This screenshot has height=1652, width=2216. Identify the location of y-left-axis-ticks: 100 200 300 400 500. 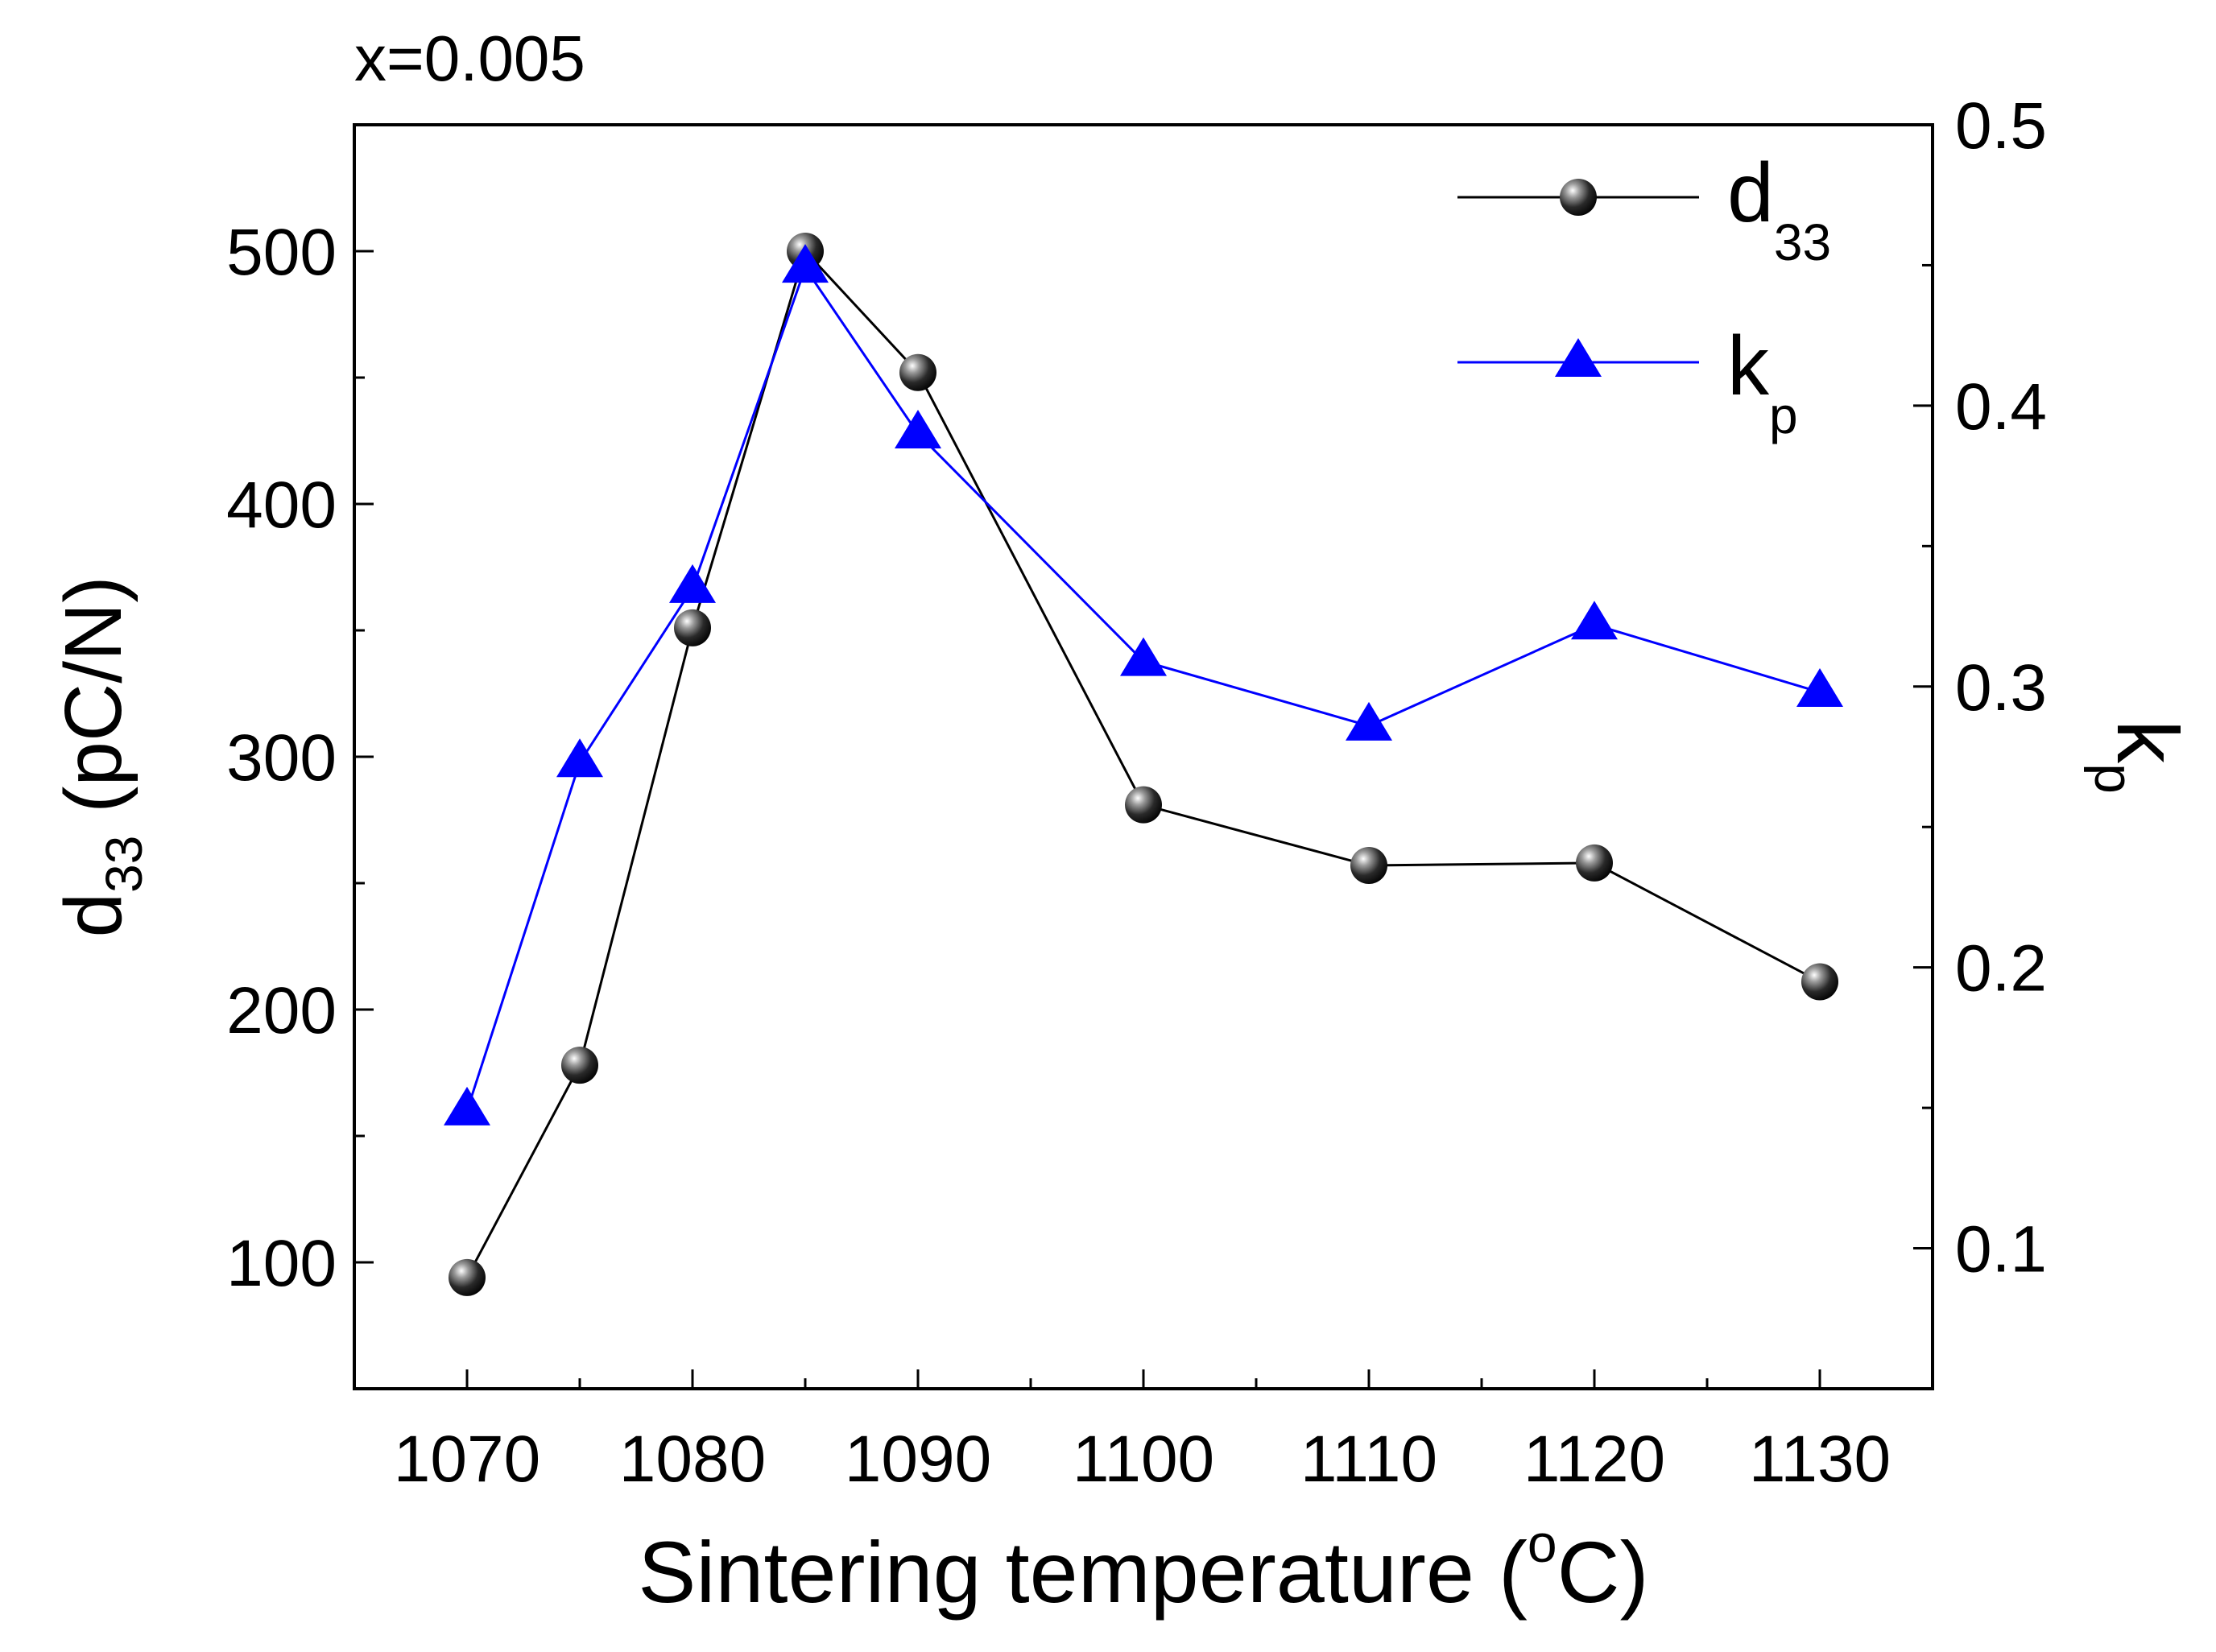
(300, 756).